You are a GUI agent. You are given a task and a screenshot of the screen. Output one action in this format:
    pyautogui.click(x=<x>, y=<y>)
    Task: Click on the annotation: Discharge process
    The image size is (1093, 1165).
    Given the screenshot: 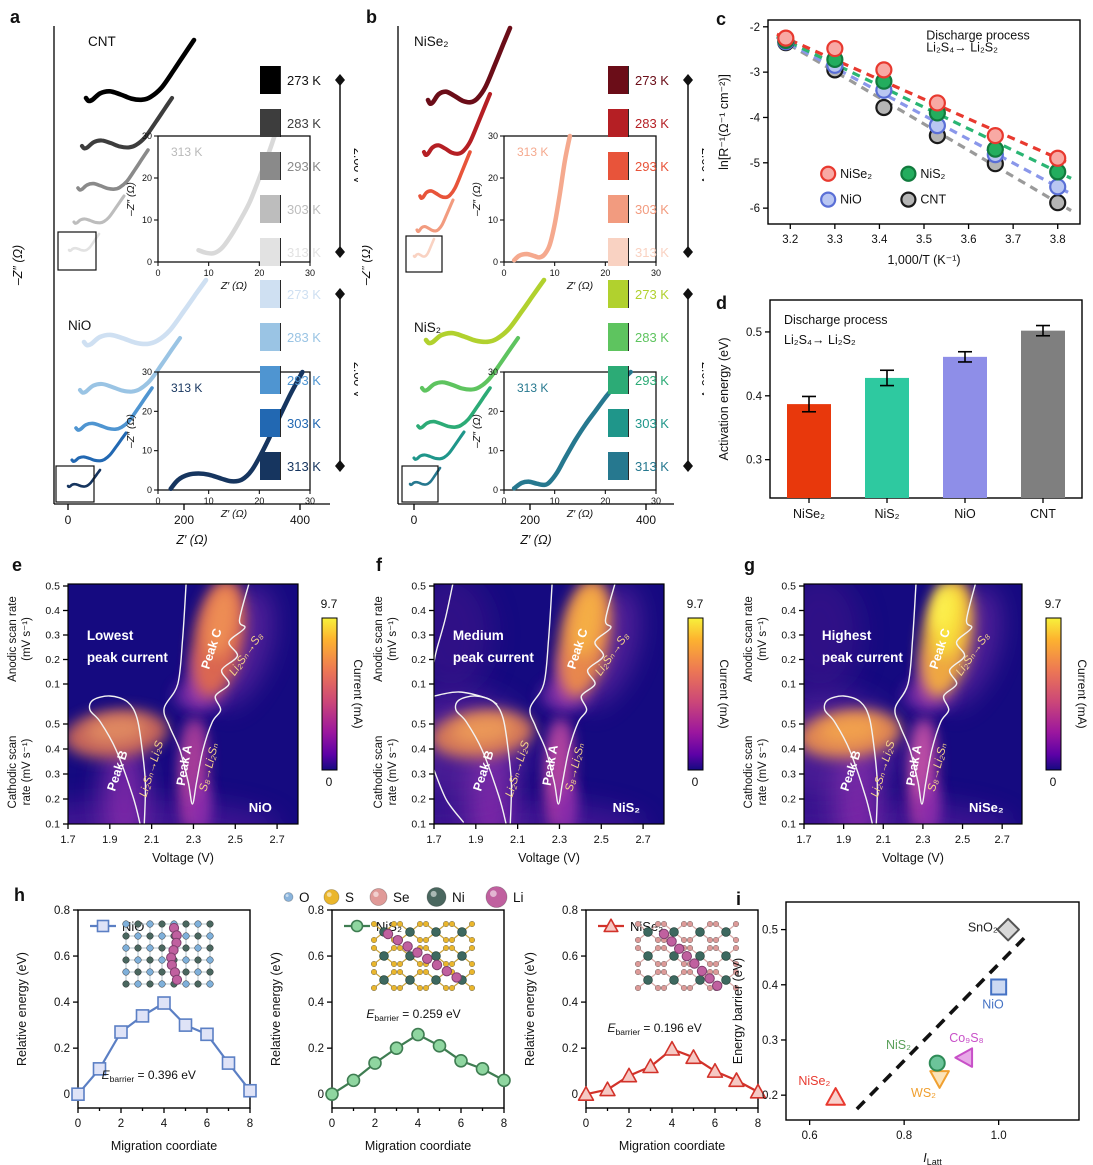 What is the action you would take?
    pyautogui.click(x=978, y=35)
    